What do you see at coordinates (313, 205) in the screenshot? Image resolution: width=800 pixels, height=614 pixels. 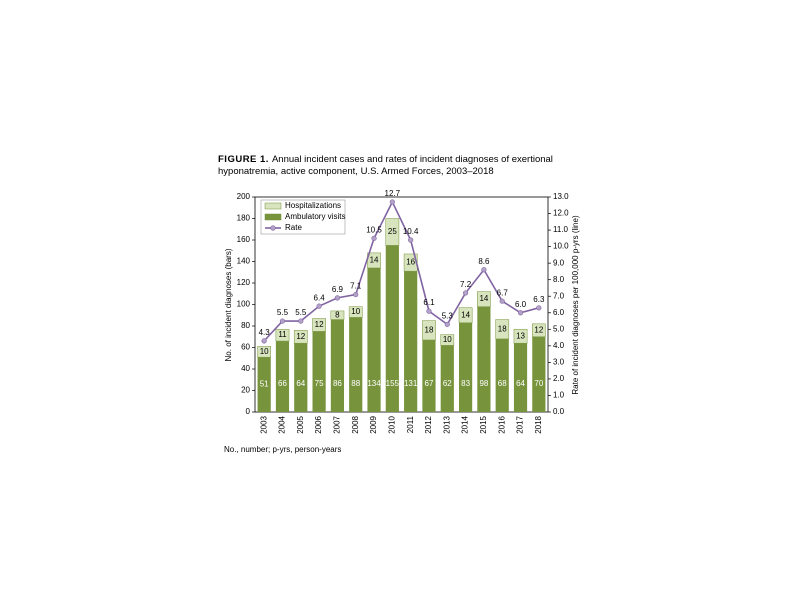 I see `legend-label: Hospitalizations` at bounding box center [313, 205].